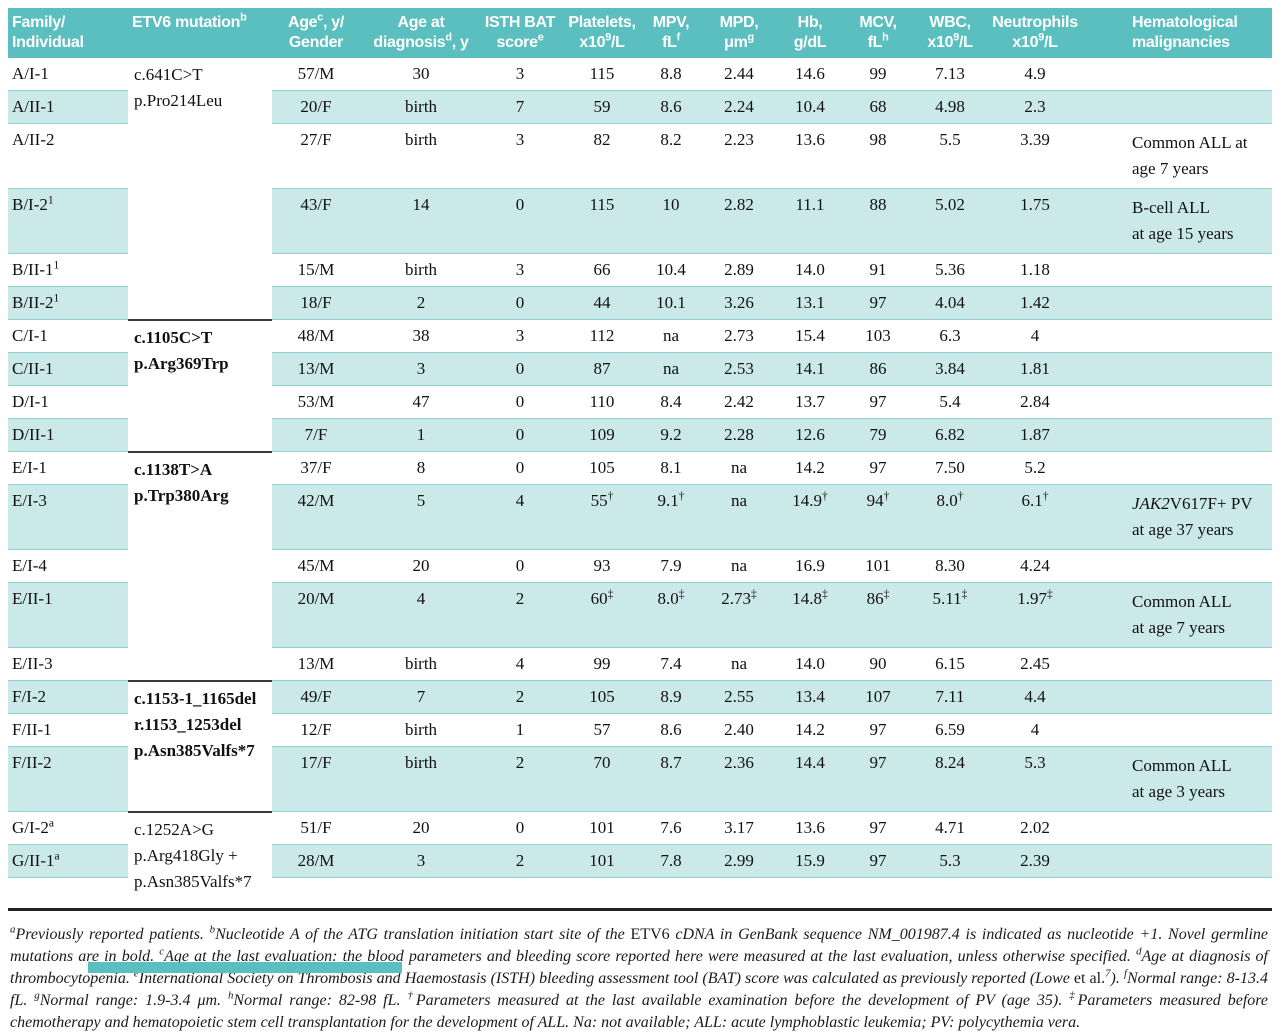  I want to click on cell-mcv: 79, so click(878, 435).